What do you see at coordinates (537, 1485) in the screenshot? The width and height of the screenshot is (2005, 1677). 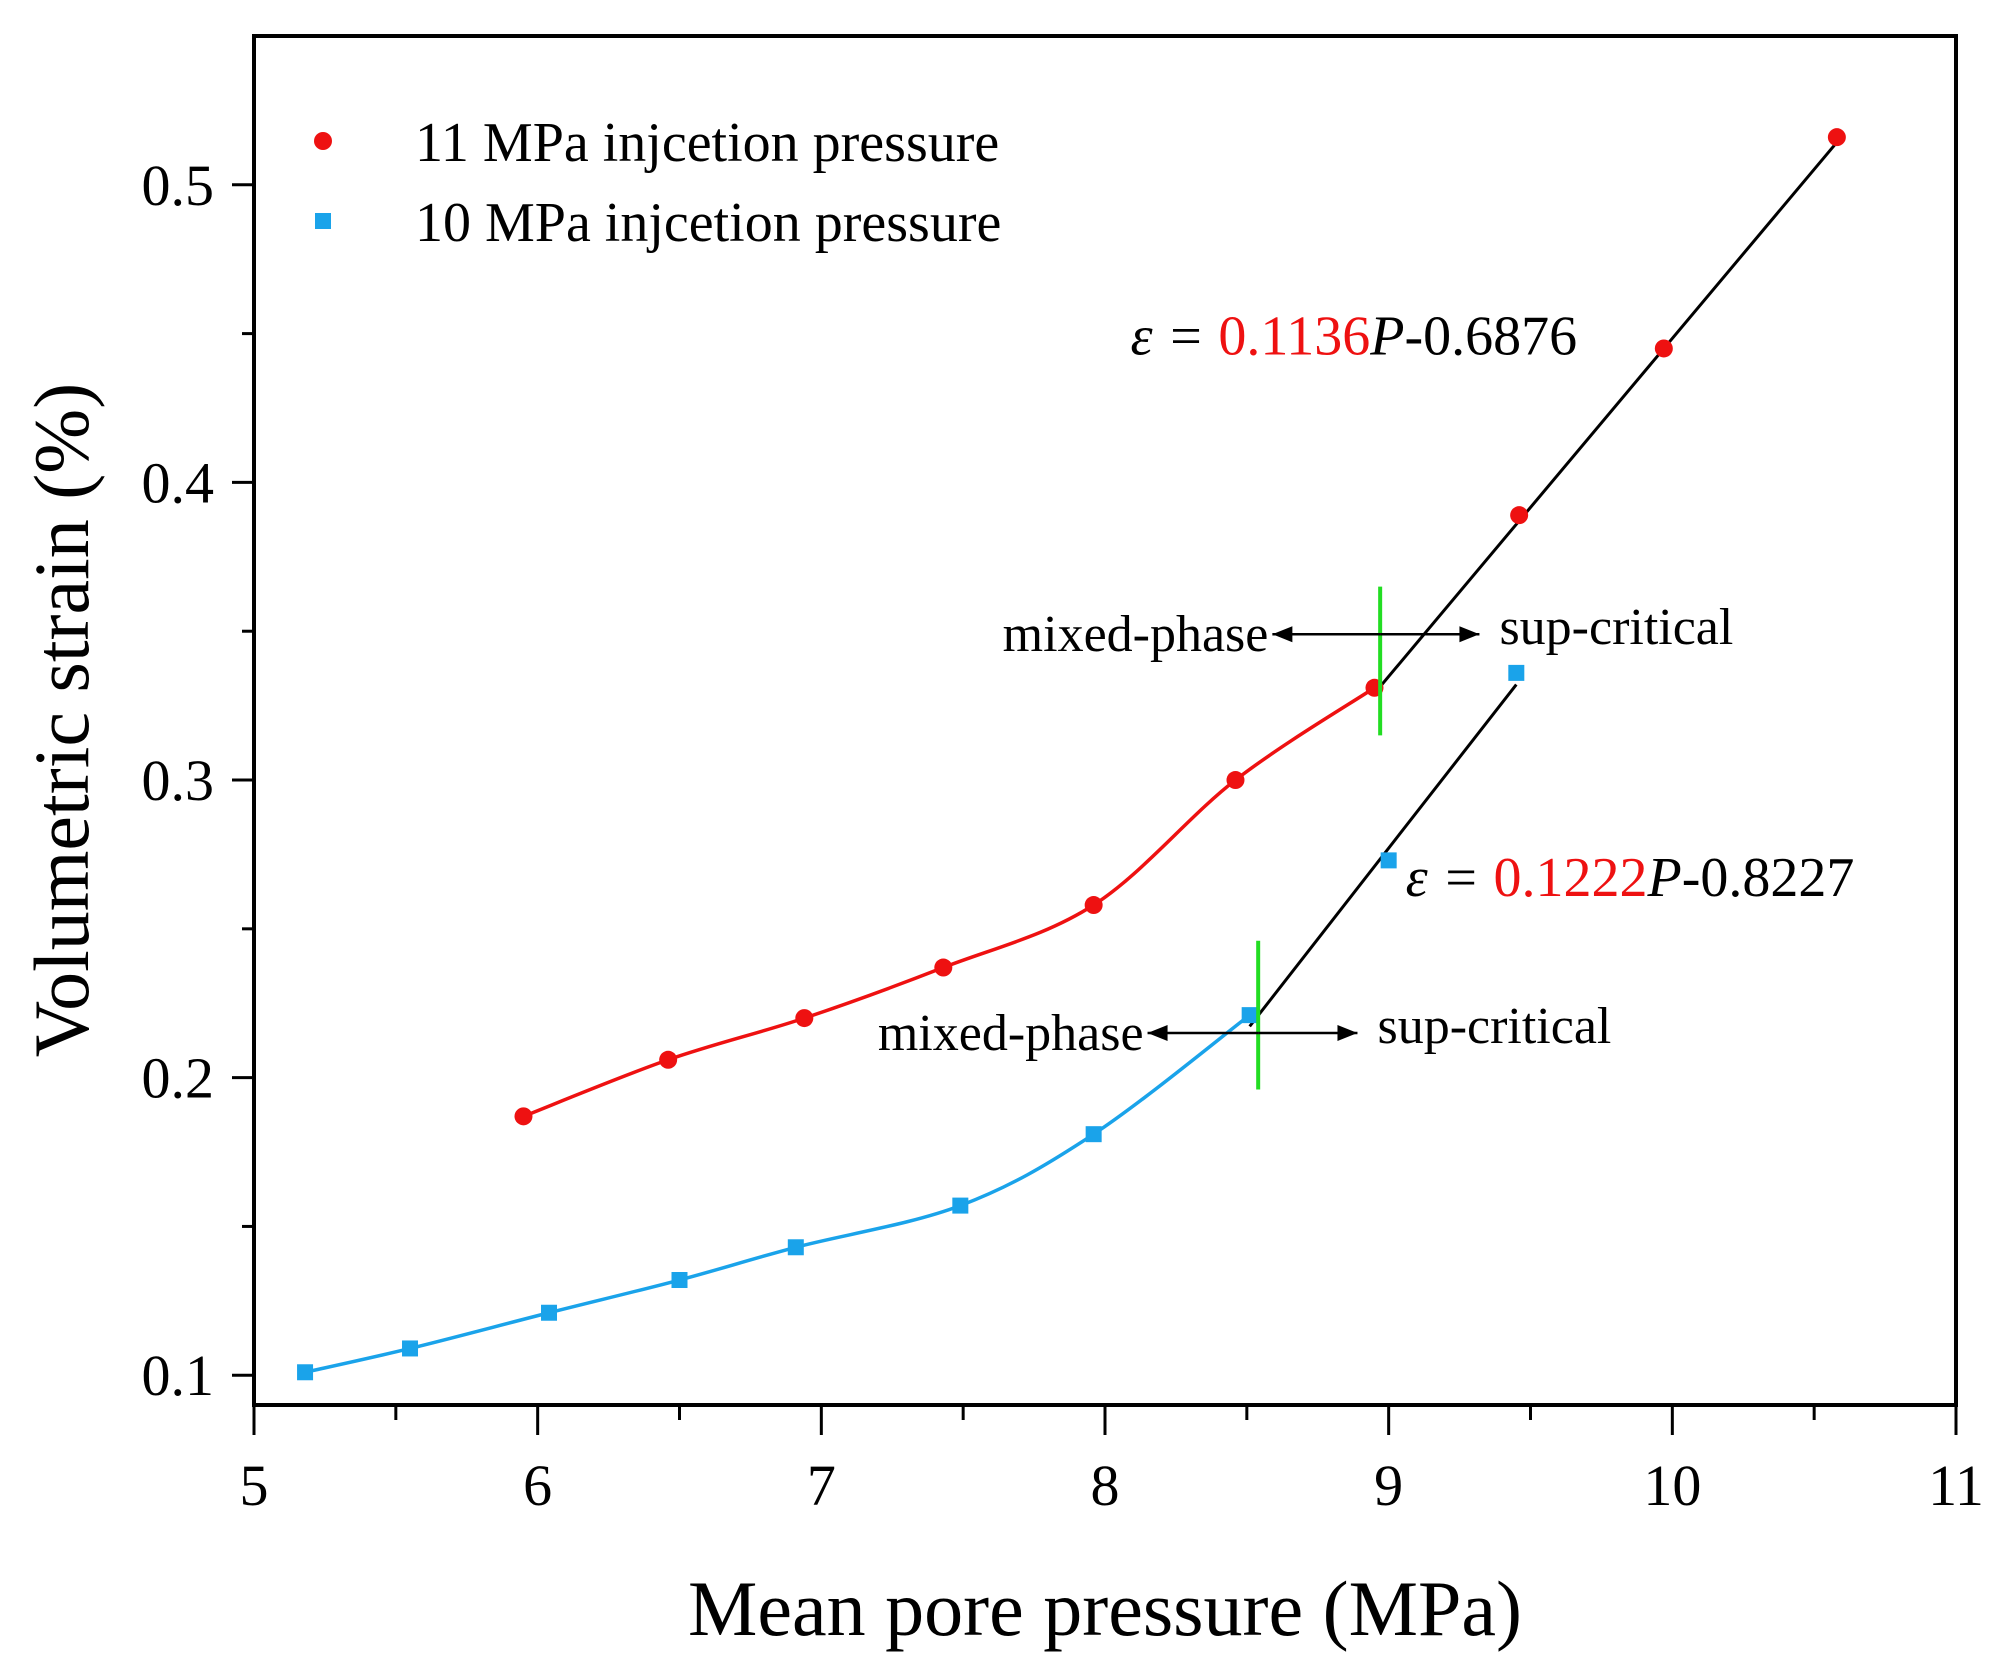 I see `x-tick-label: 6` at bounding box center [537, 1485].